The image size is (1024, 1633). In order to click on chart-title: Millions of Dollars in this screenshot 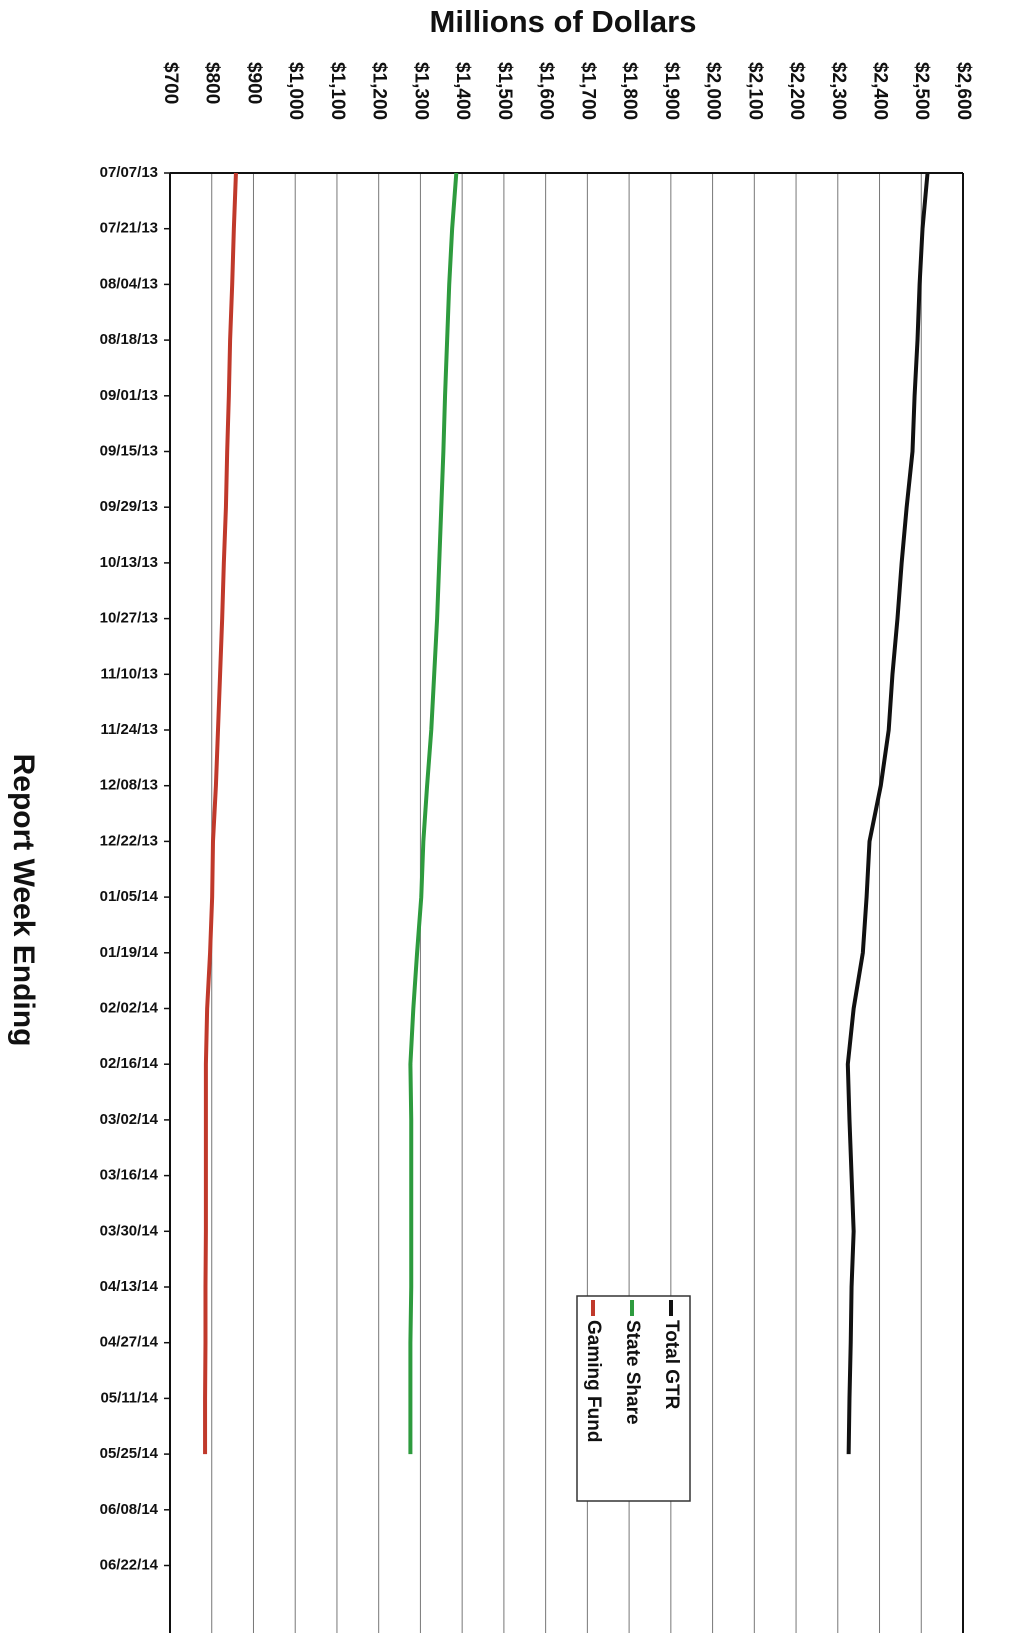, I will do `click(563, 21)`.